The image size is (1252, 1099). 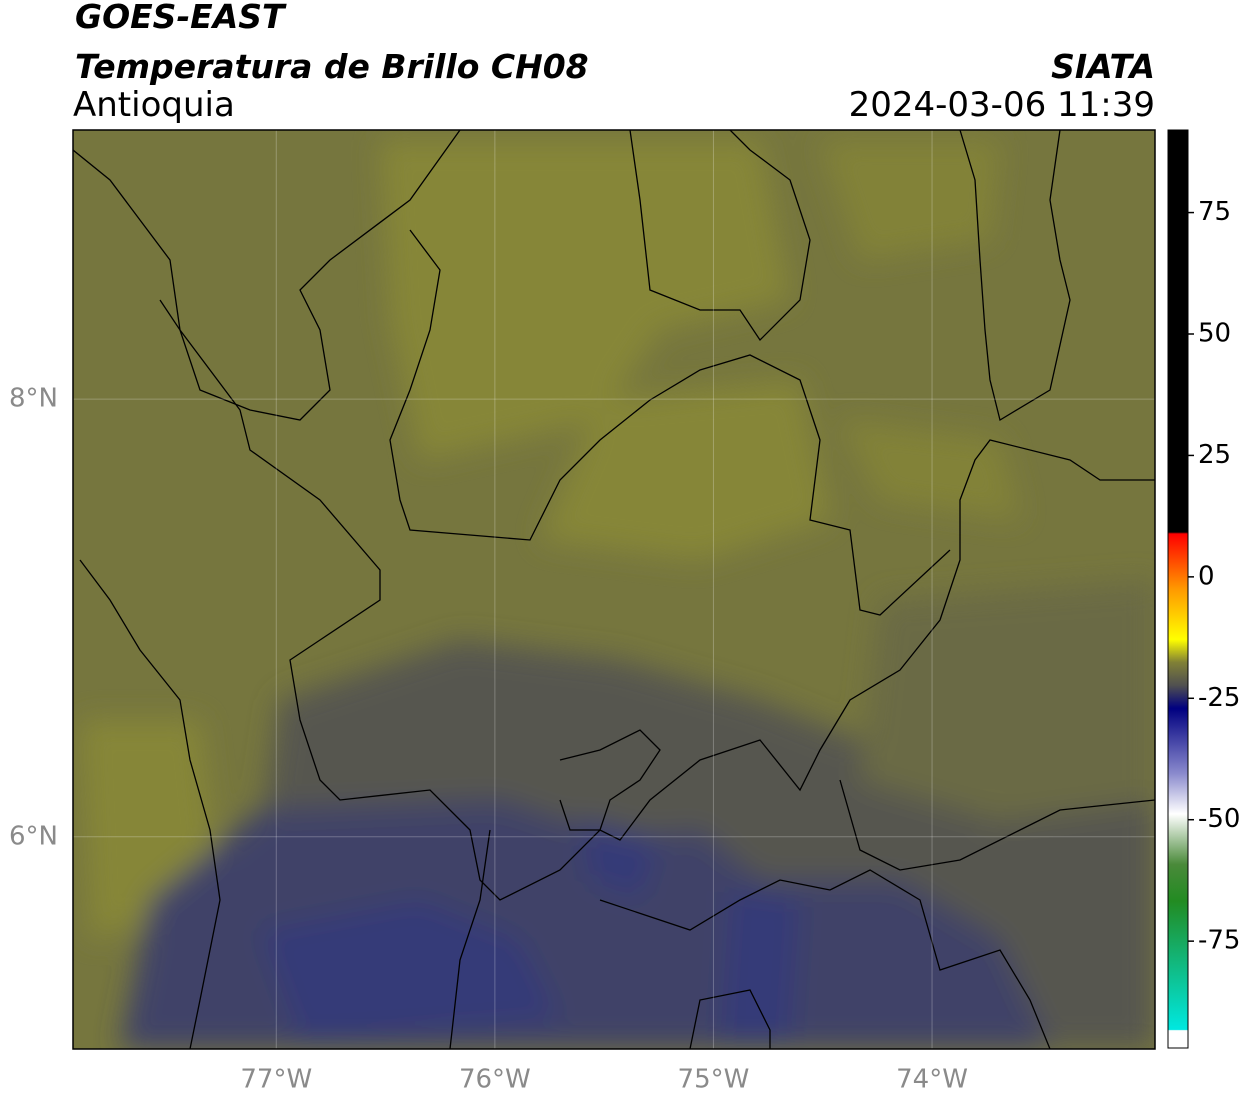 What do you see at coordinates (1178, 589) in the screenshot?
I see `colorbar` at bounding box center [1178, 589].